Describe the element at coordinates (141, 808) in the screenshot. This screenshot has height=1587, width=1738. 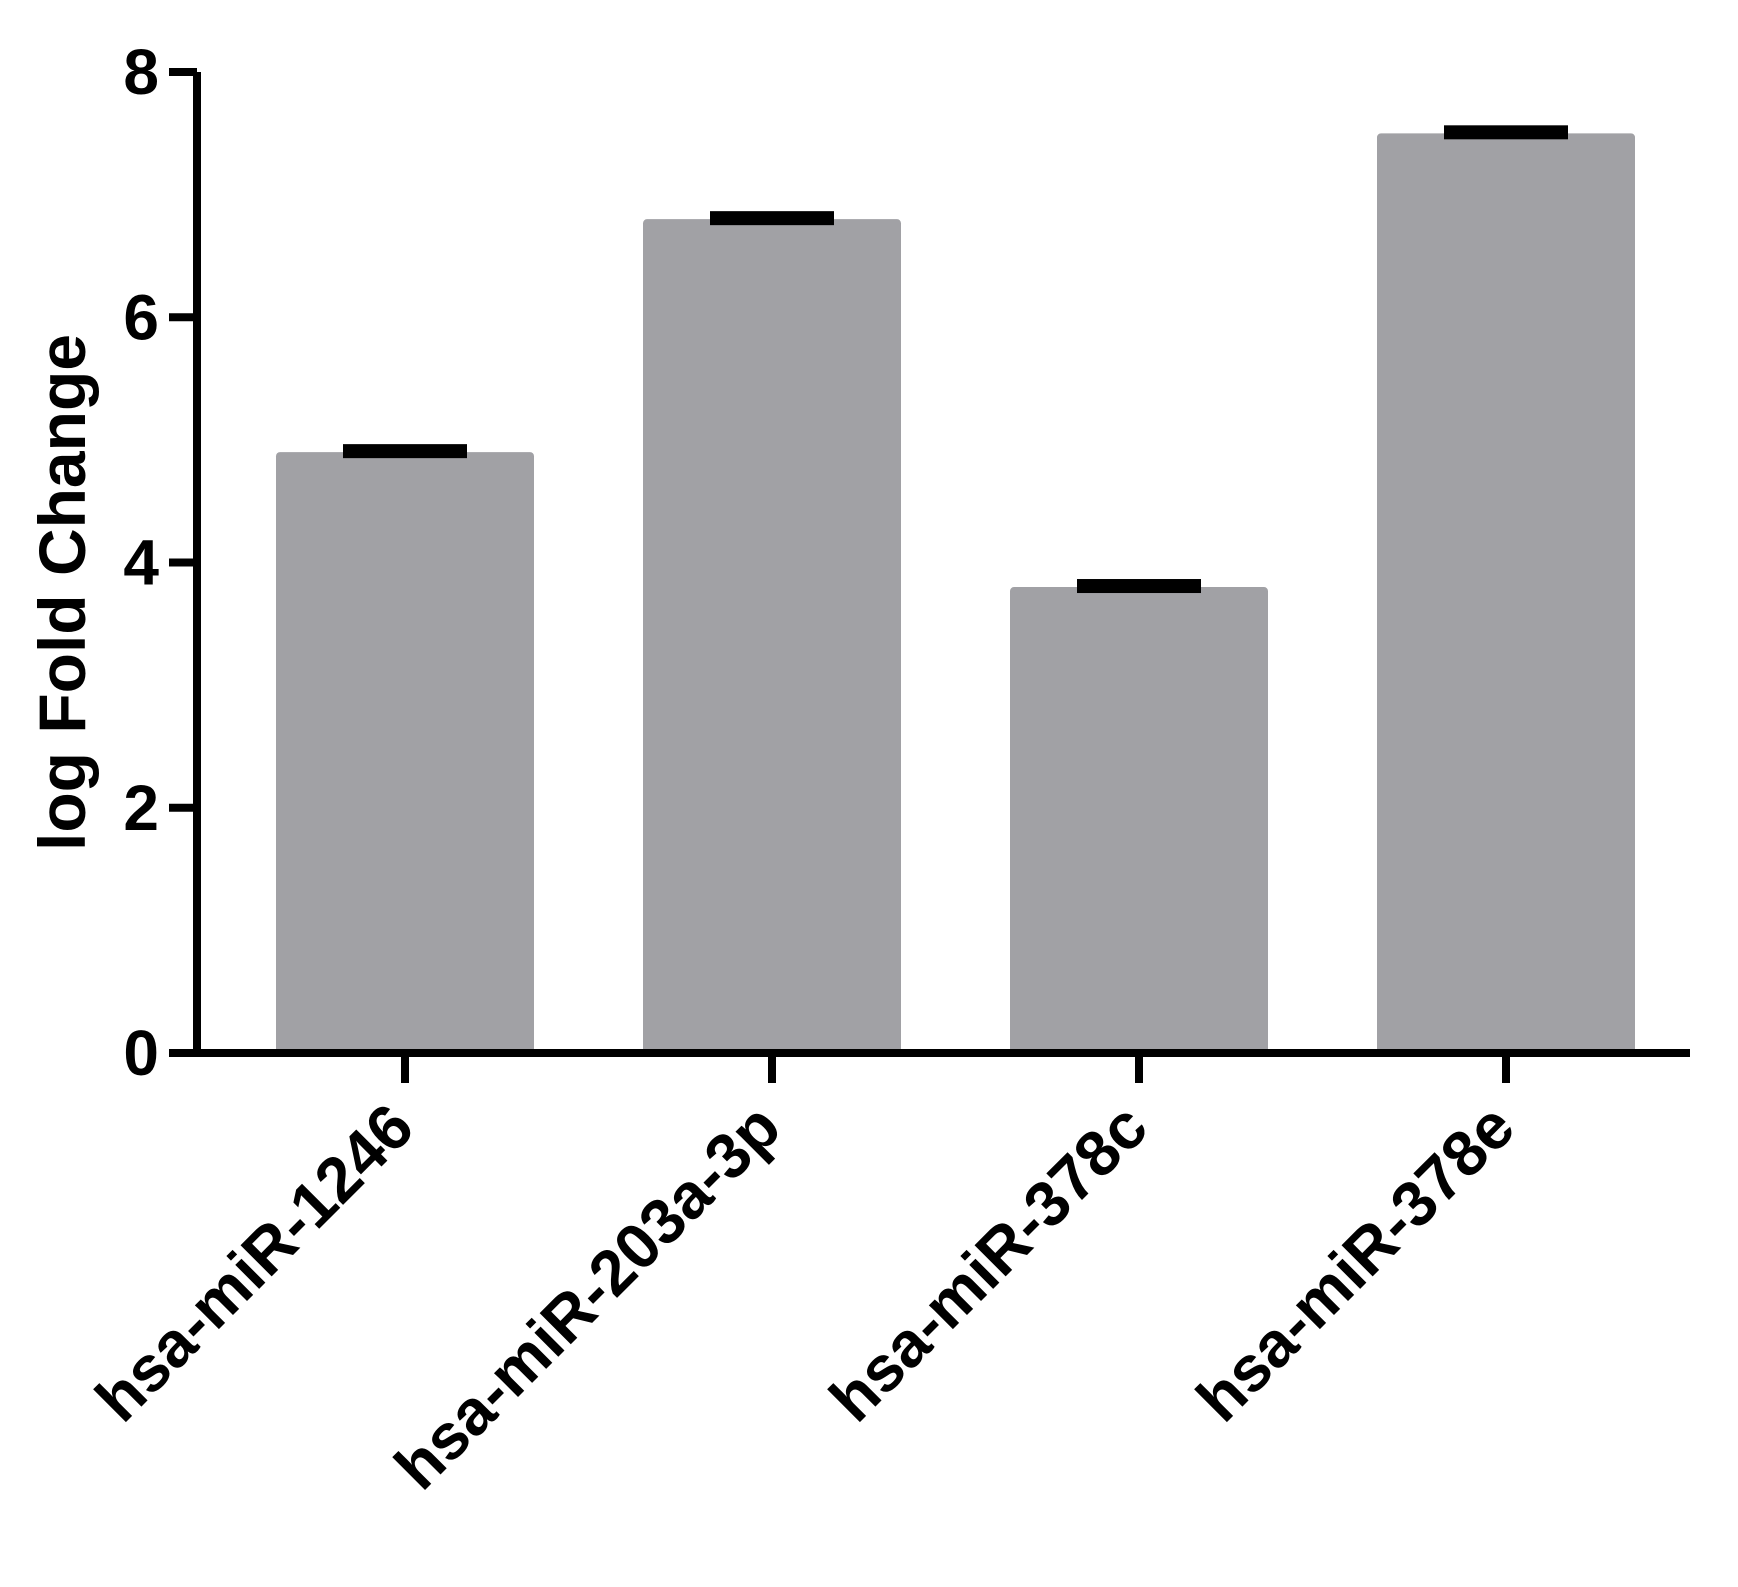
I see `y-tick-label-1: 2` at that location.